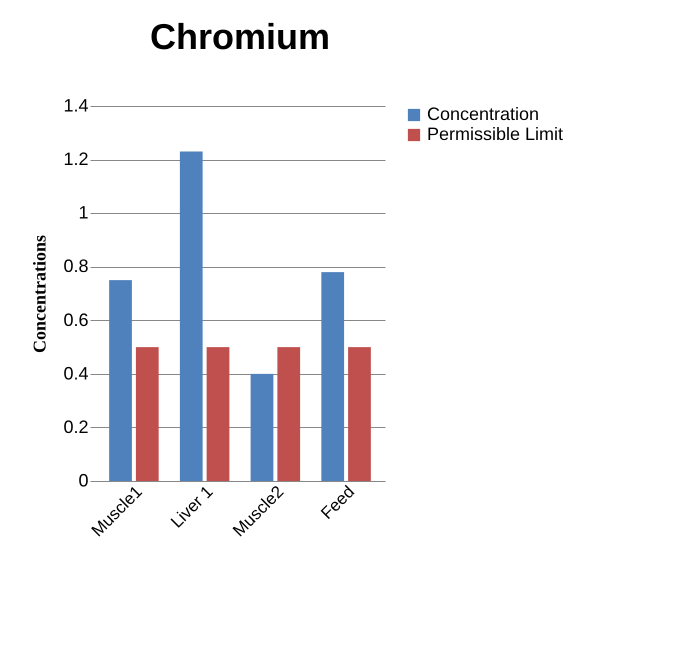  What do you see at coordinates (39, 294) in the screenshot?
I see `y-axis-title: Concentrations` at bounding box center [39, 294].